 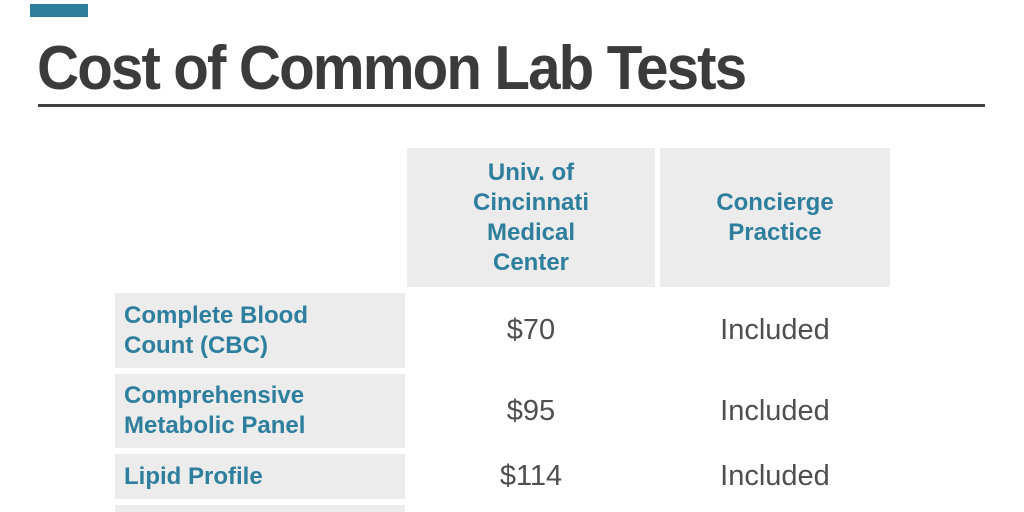 I want to click on title-underline, so click(x=511, y=105).